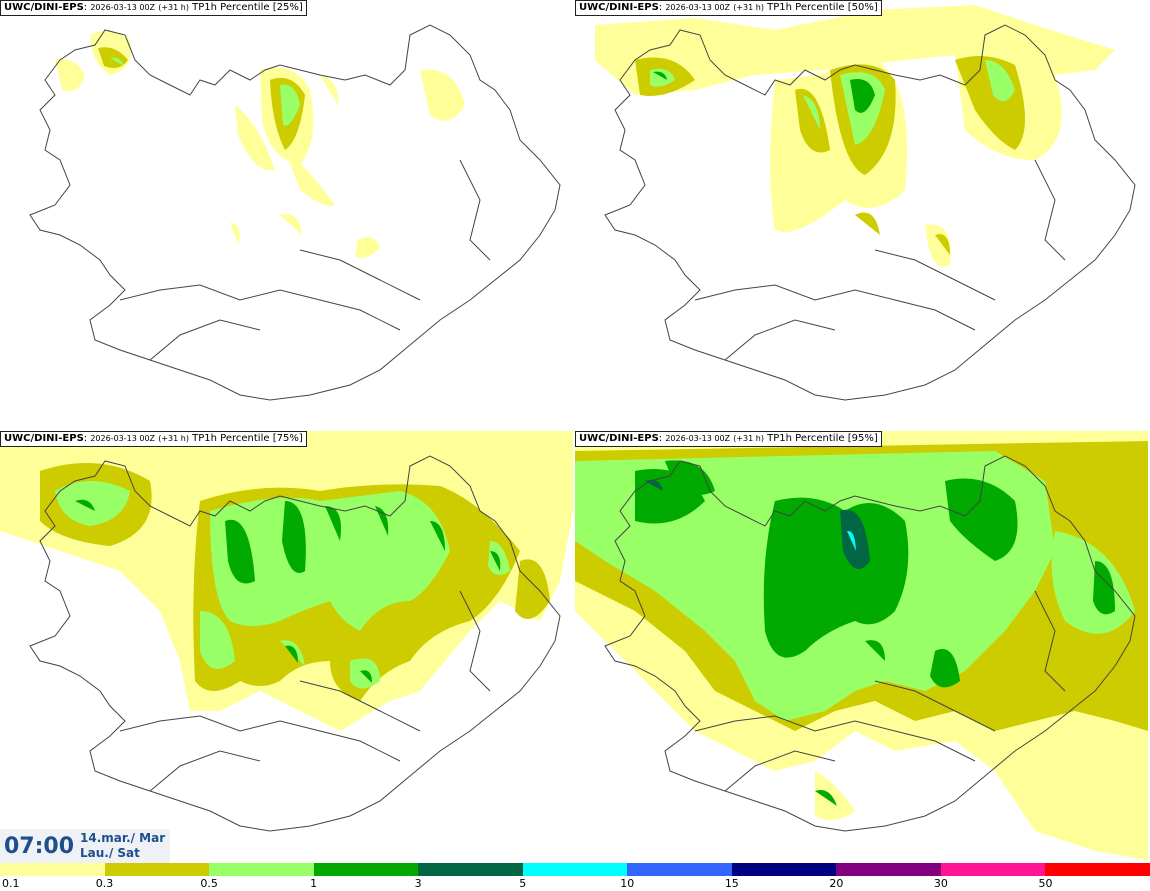  I want to click on legend-label: 20, so click(836, 883).